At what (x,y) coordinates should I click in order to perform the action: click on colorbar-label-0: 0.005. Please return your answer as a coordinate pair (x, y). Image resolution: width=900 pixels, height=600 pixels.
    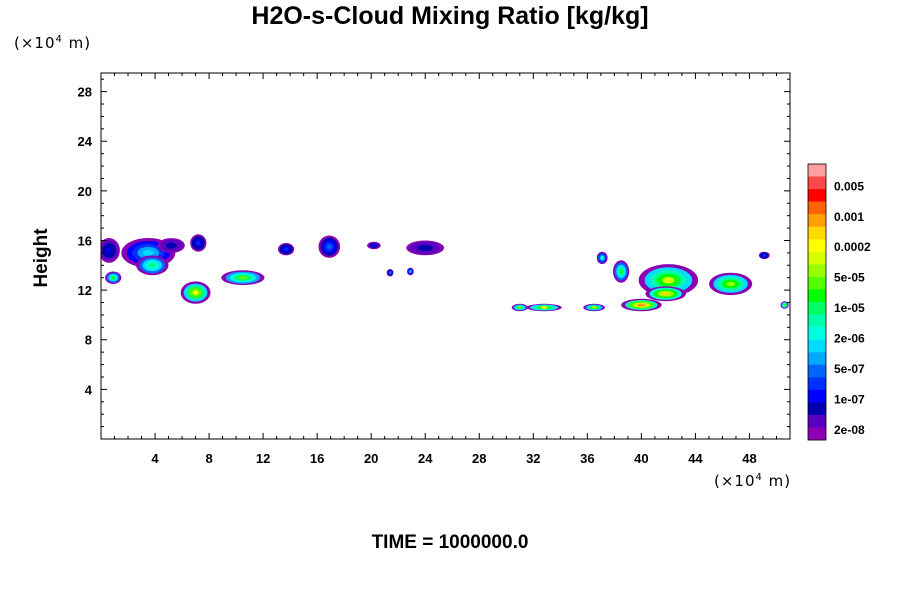
    Looking at the image, I should click on (849, 186).